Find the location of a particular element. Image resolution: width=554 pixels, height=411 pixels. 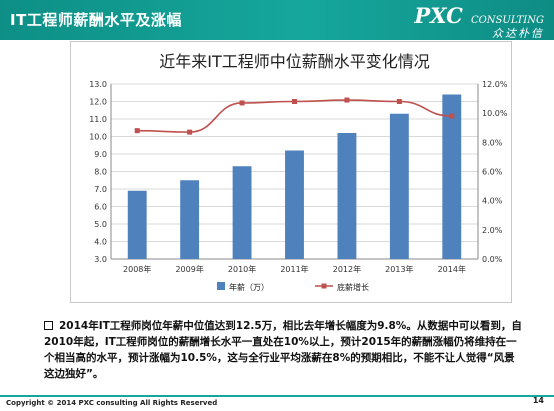

company-logo: PXC CONSULTING 众达朴信 is located at coordinates (479, 22).